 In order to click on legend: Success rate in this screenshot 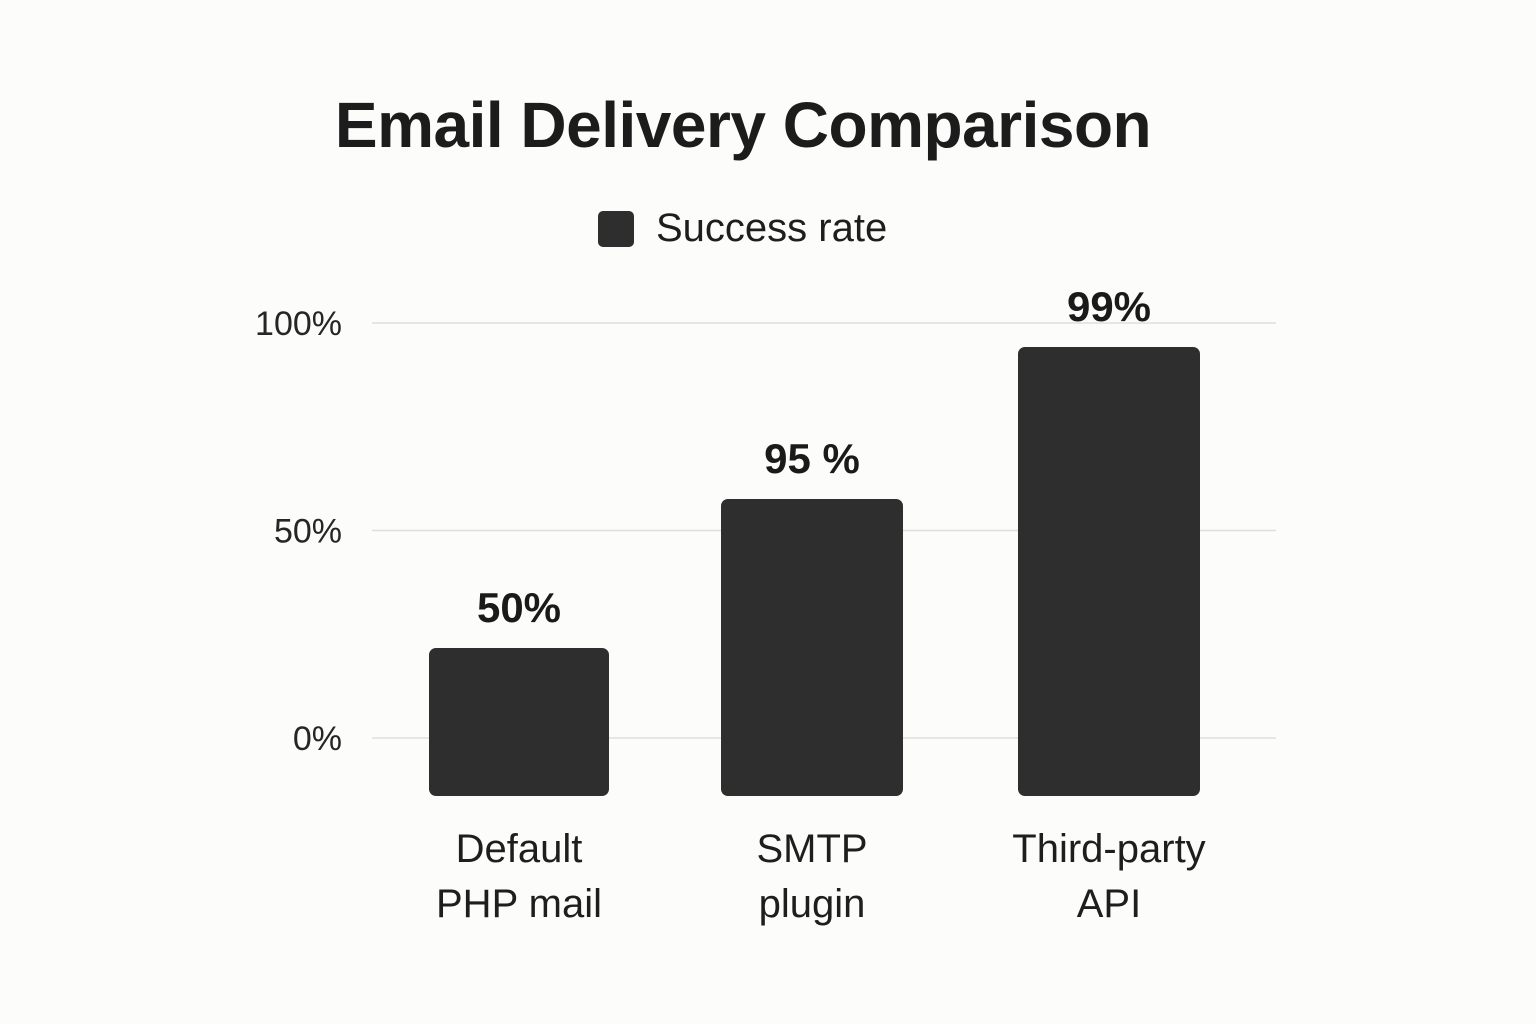, I will do `click(742, 228)`.